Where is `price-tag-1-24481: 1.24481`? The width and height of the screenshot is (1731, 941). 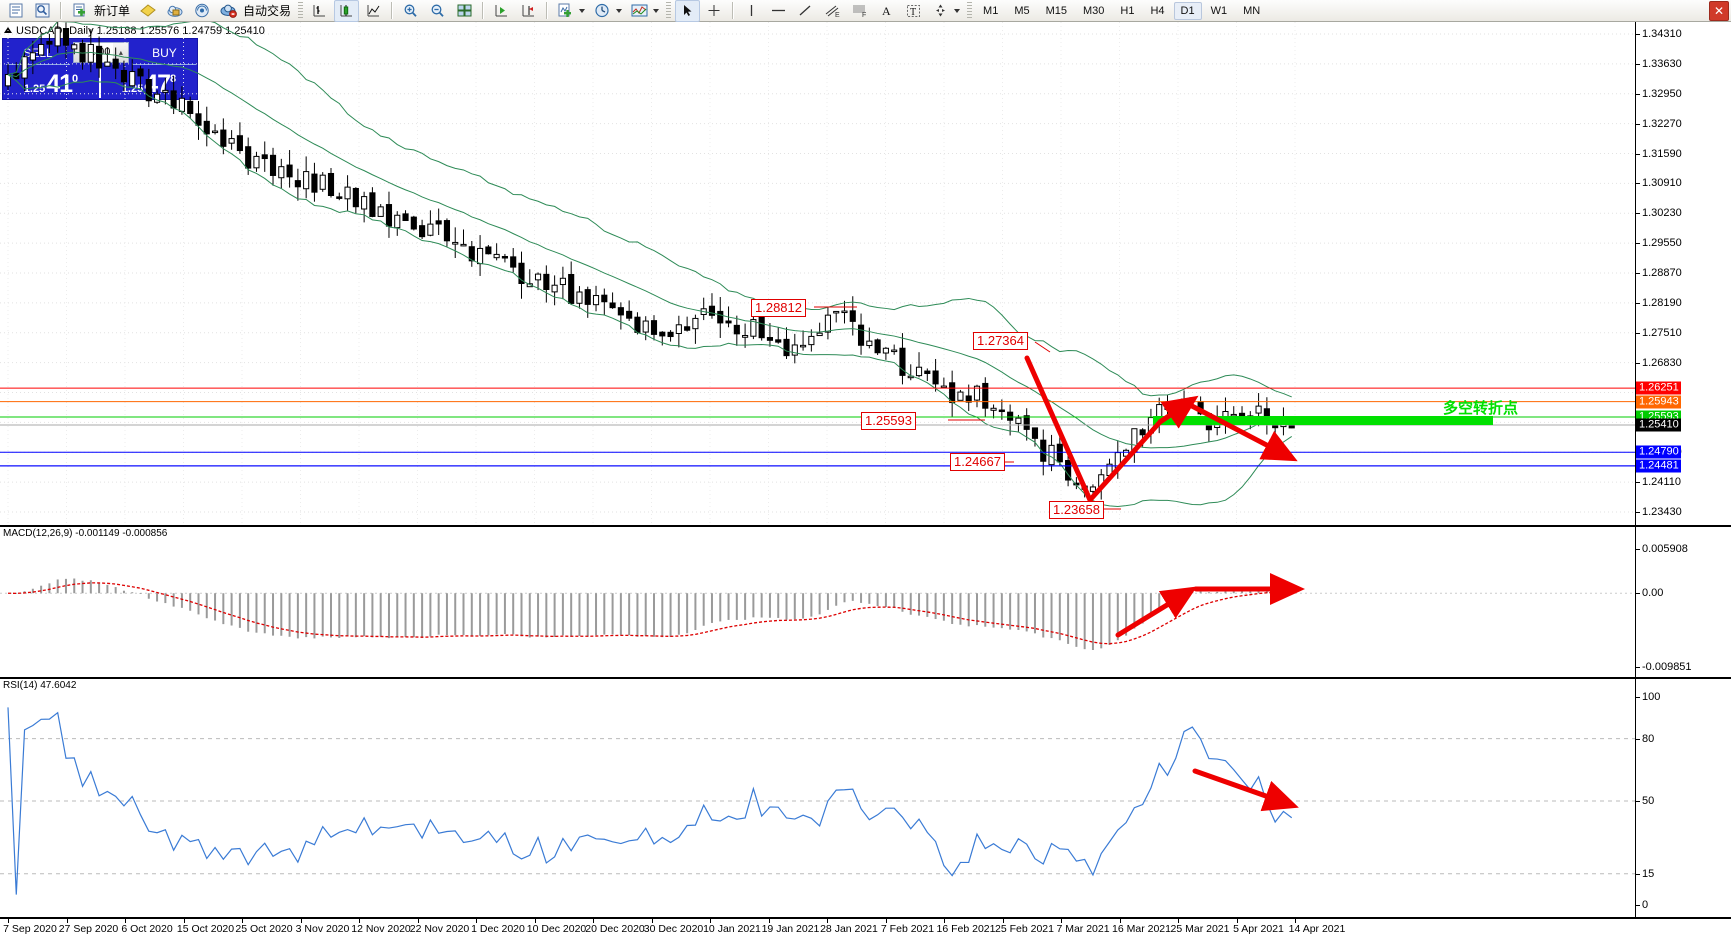 price-tag-1-24481: 1.24481 is located at coordinates (1658, 466).